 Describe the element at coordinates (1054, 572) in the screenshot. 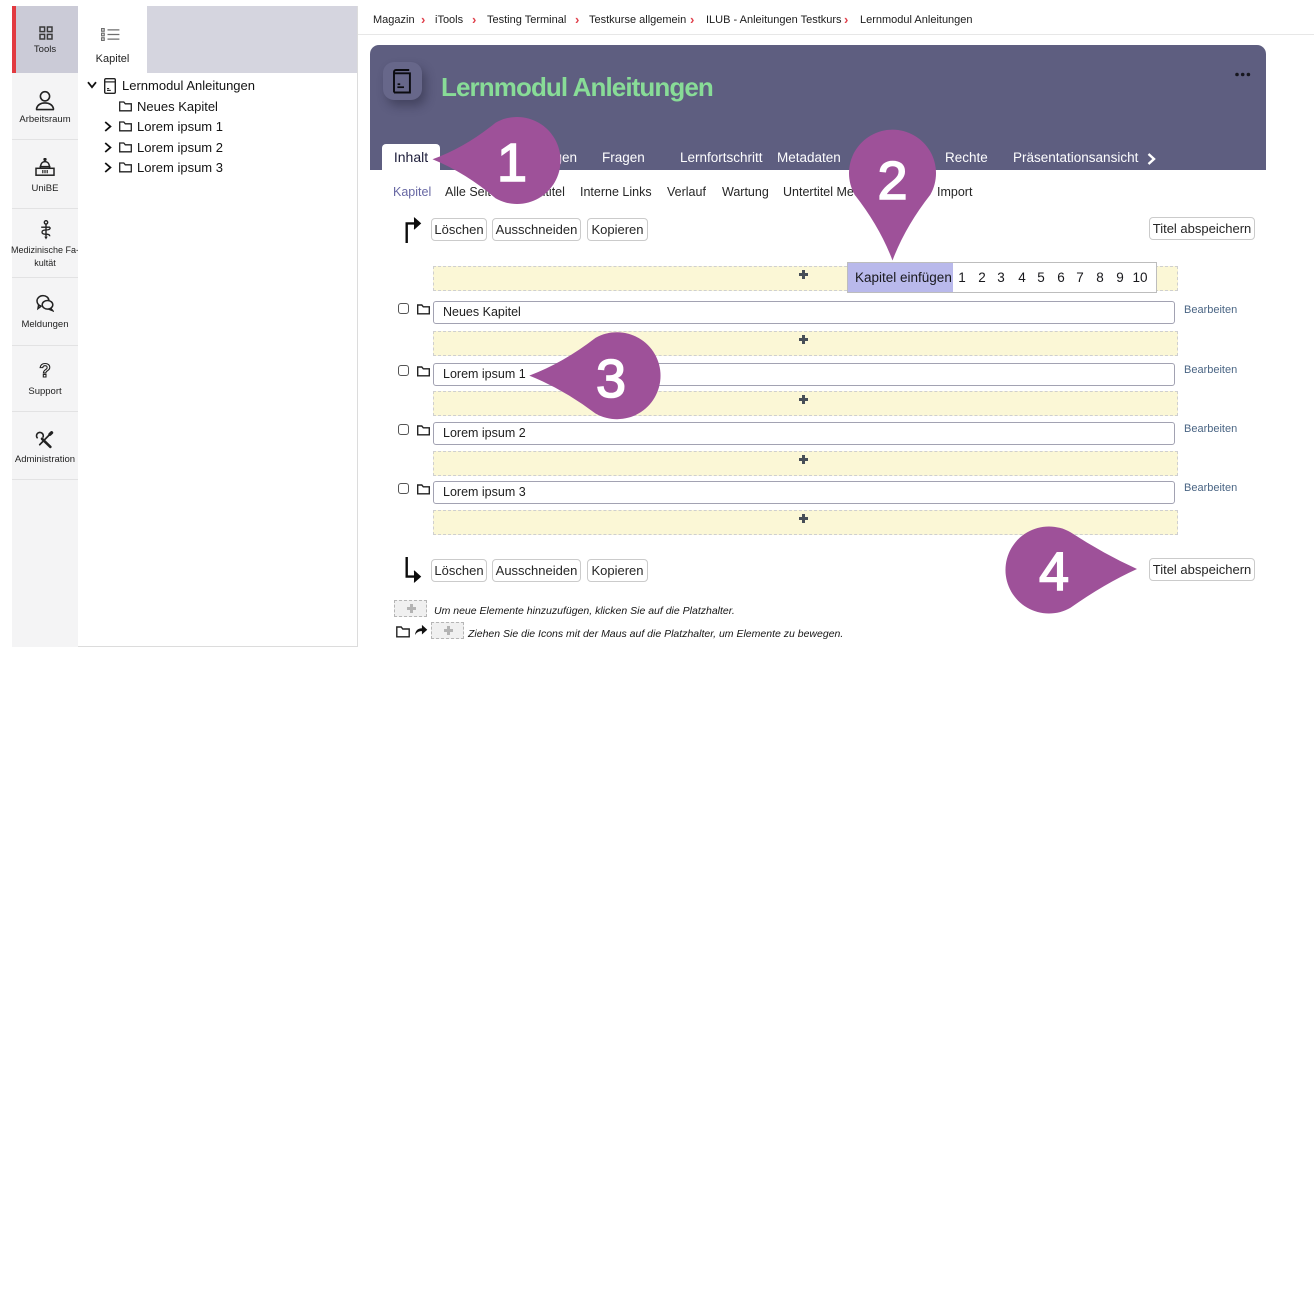

I see `svg-text: 4` at that location.